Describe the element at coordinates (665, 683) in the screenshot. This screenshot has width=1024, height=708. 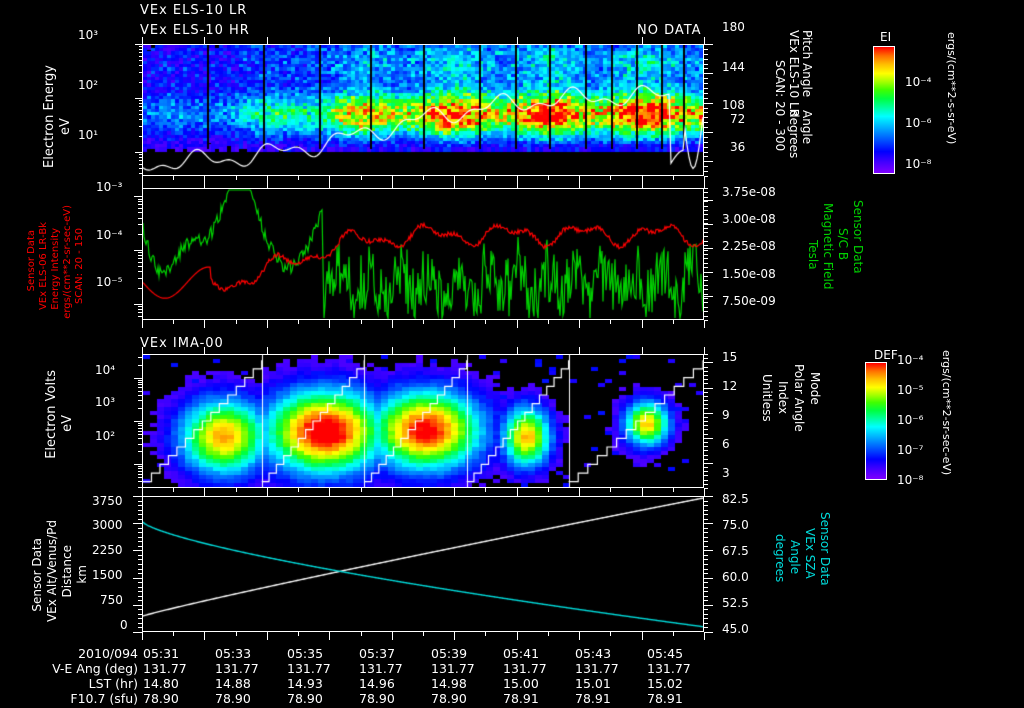
I see `table-cell-lst-7: 15.02` at that location.